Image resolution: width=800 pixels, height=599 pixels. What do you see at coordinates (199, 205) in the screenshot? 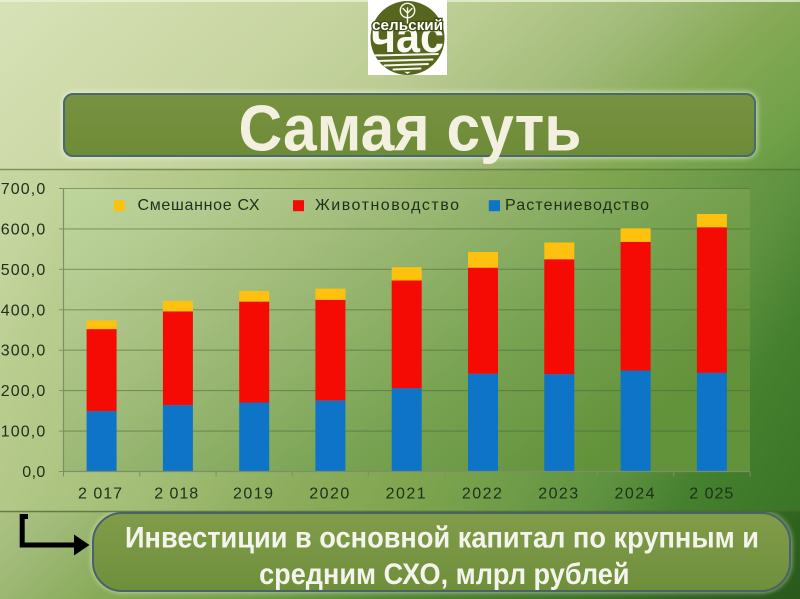
I see `svg-text: Смешанное СХ` at bounding box center [199, 205].